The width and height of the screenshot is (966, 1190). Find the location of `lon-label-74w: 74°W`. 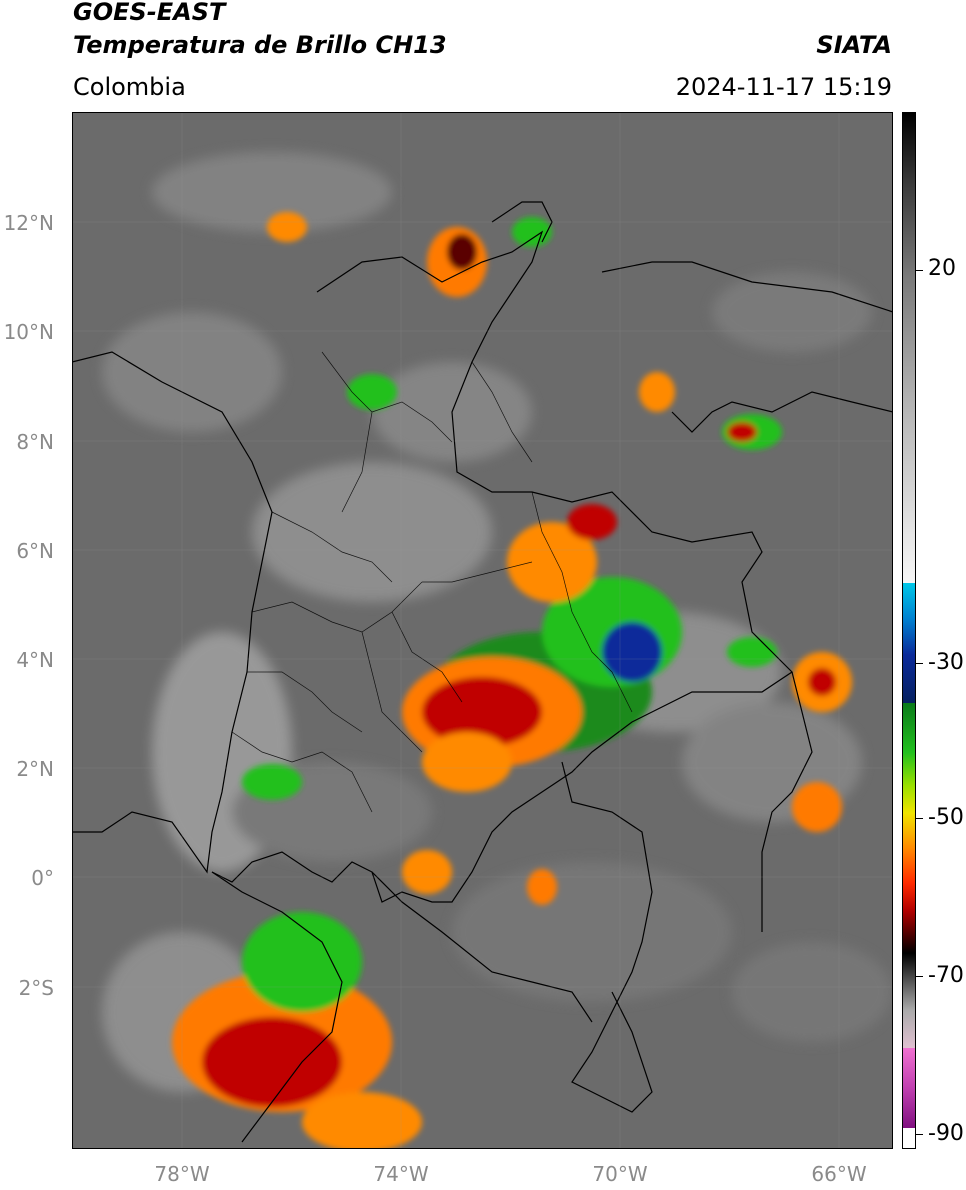

lon-label-74w: 74°W is located at coordinates (401, 1174).